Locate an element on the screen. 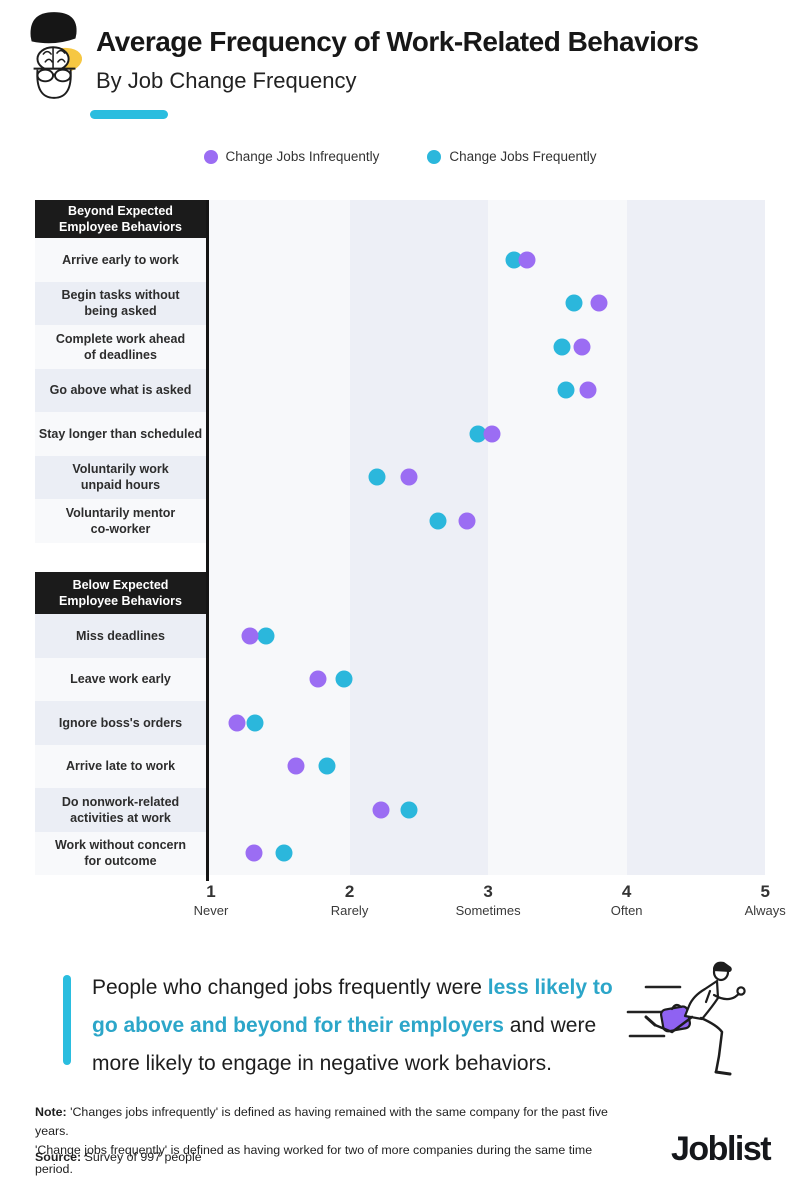  row-label: Ignore boss's orders is located at coordinates (120, 723).